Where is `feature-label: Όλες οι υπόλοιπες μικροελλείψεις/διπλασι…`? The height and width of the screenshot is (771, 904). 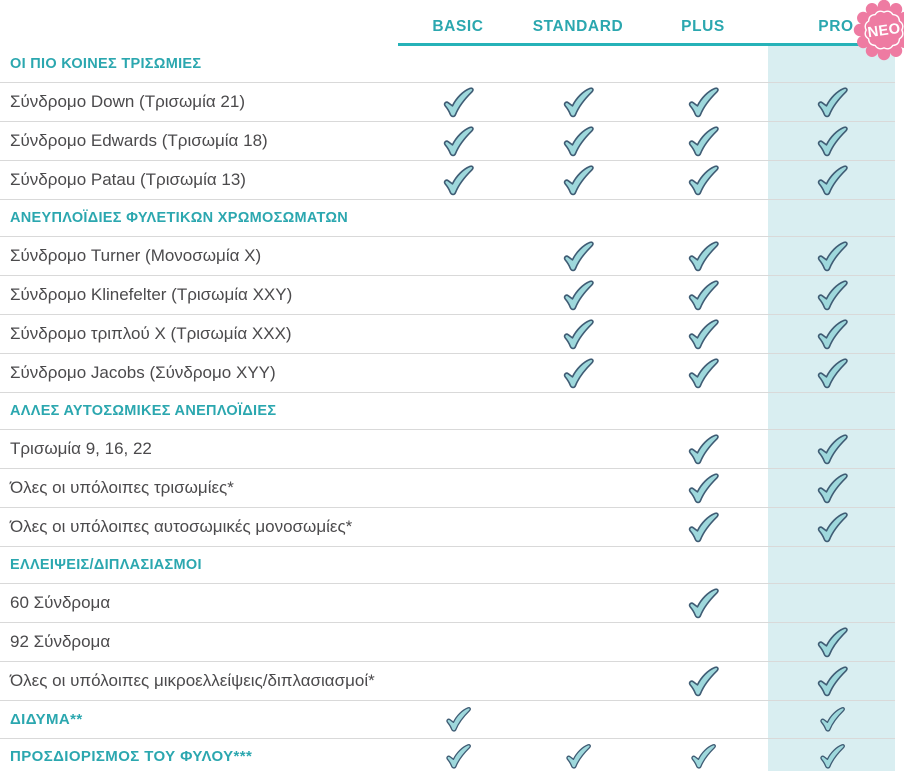
feature-label: Όλες οι υπόλοιπες μικροελλείψεις/διπλασι… is located at coordinates (192, 680).